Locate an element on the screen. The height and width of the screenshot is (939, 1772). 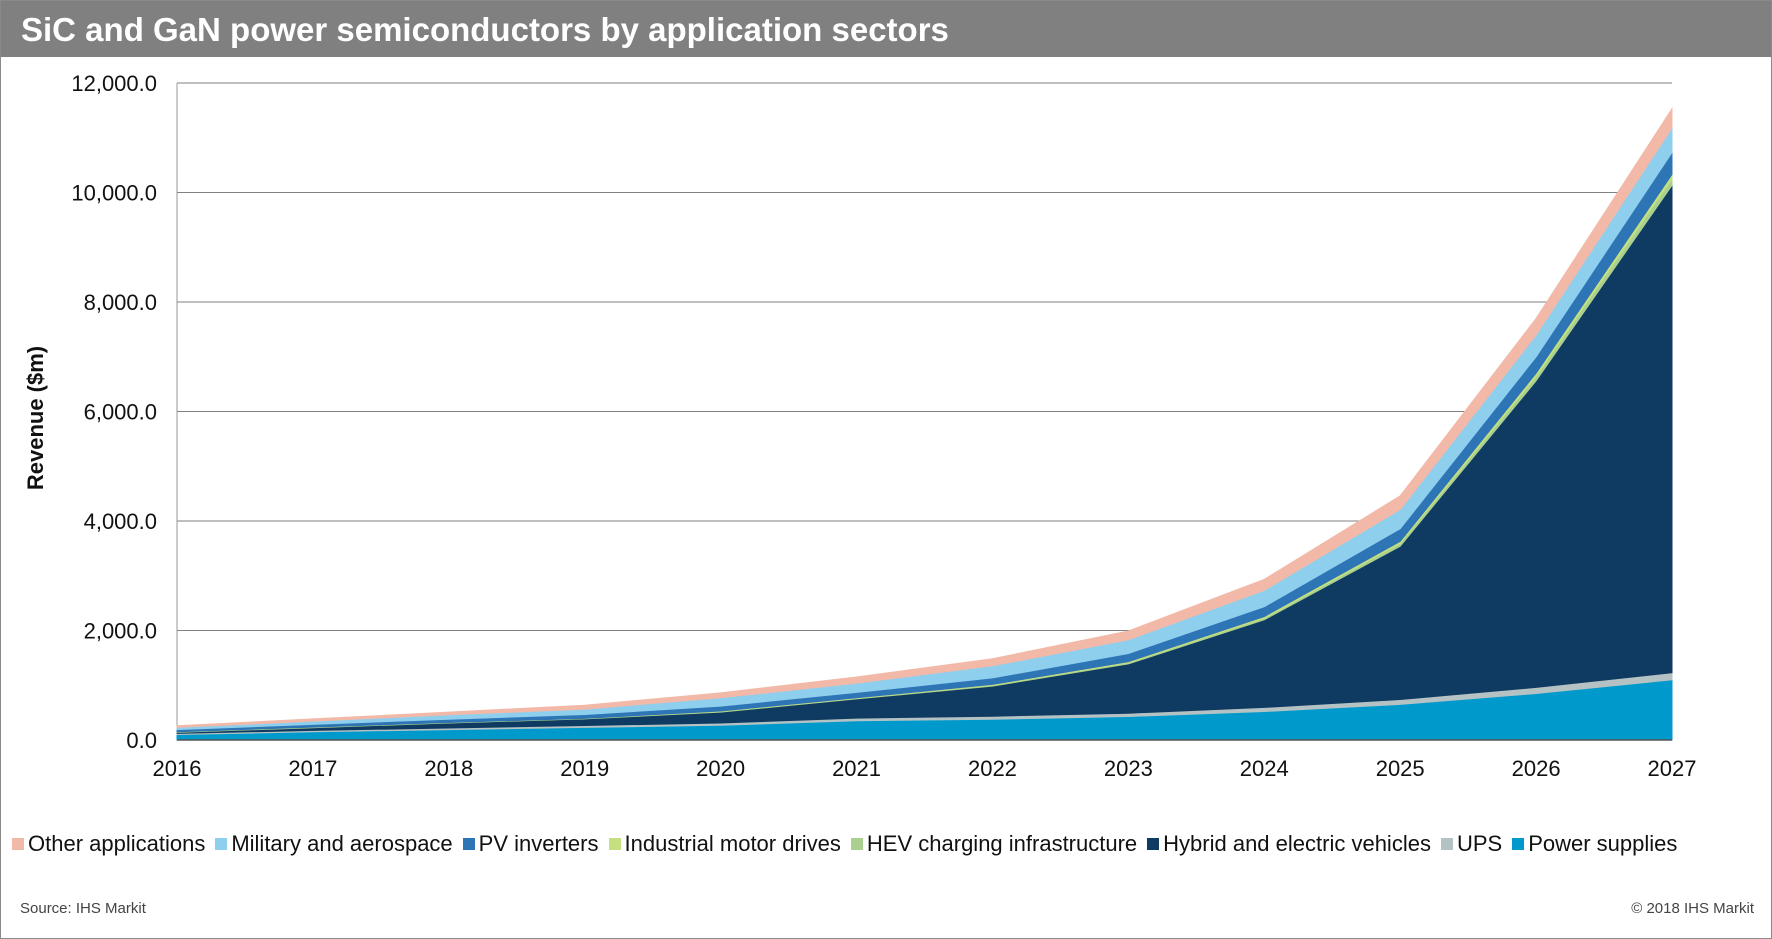
legend-label: Military and aerospace is located at coordinates (342, 843).